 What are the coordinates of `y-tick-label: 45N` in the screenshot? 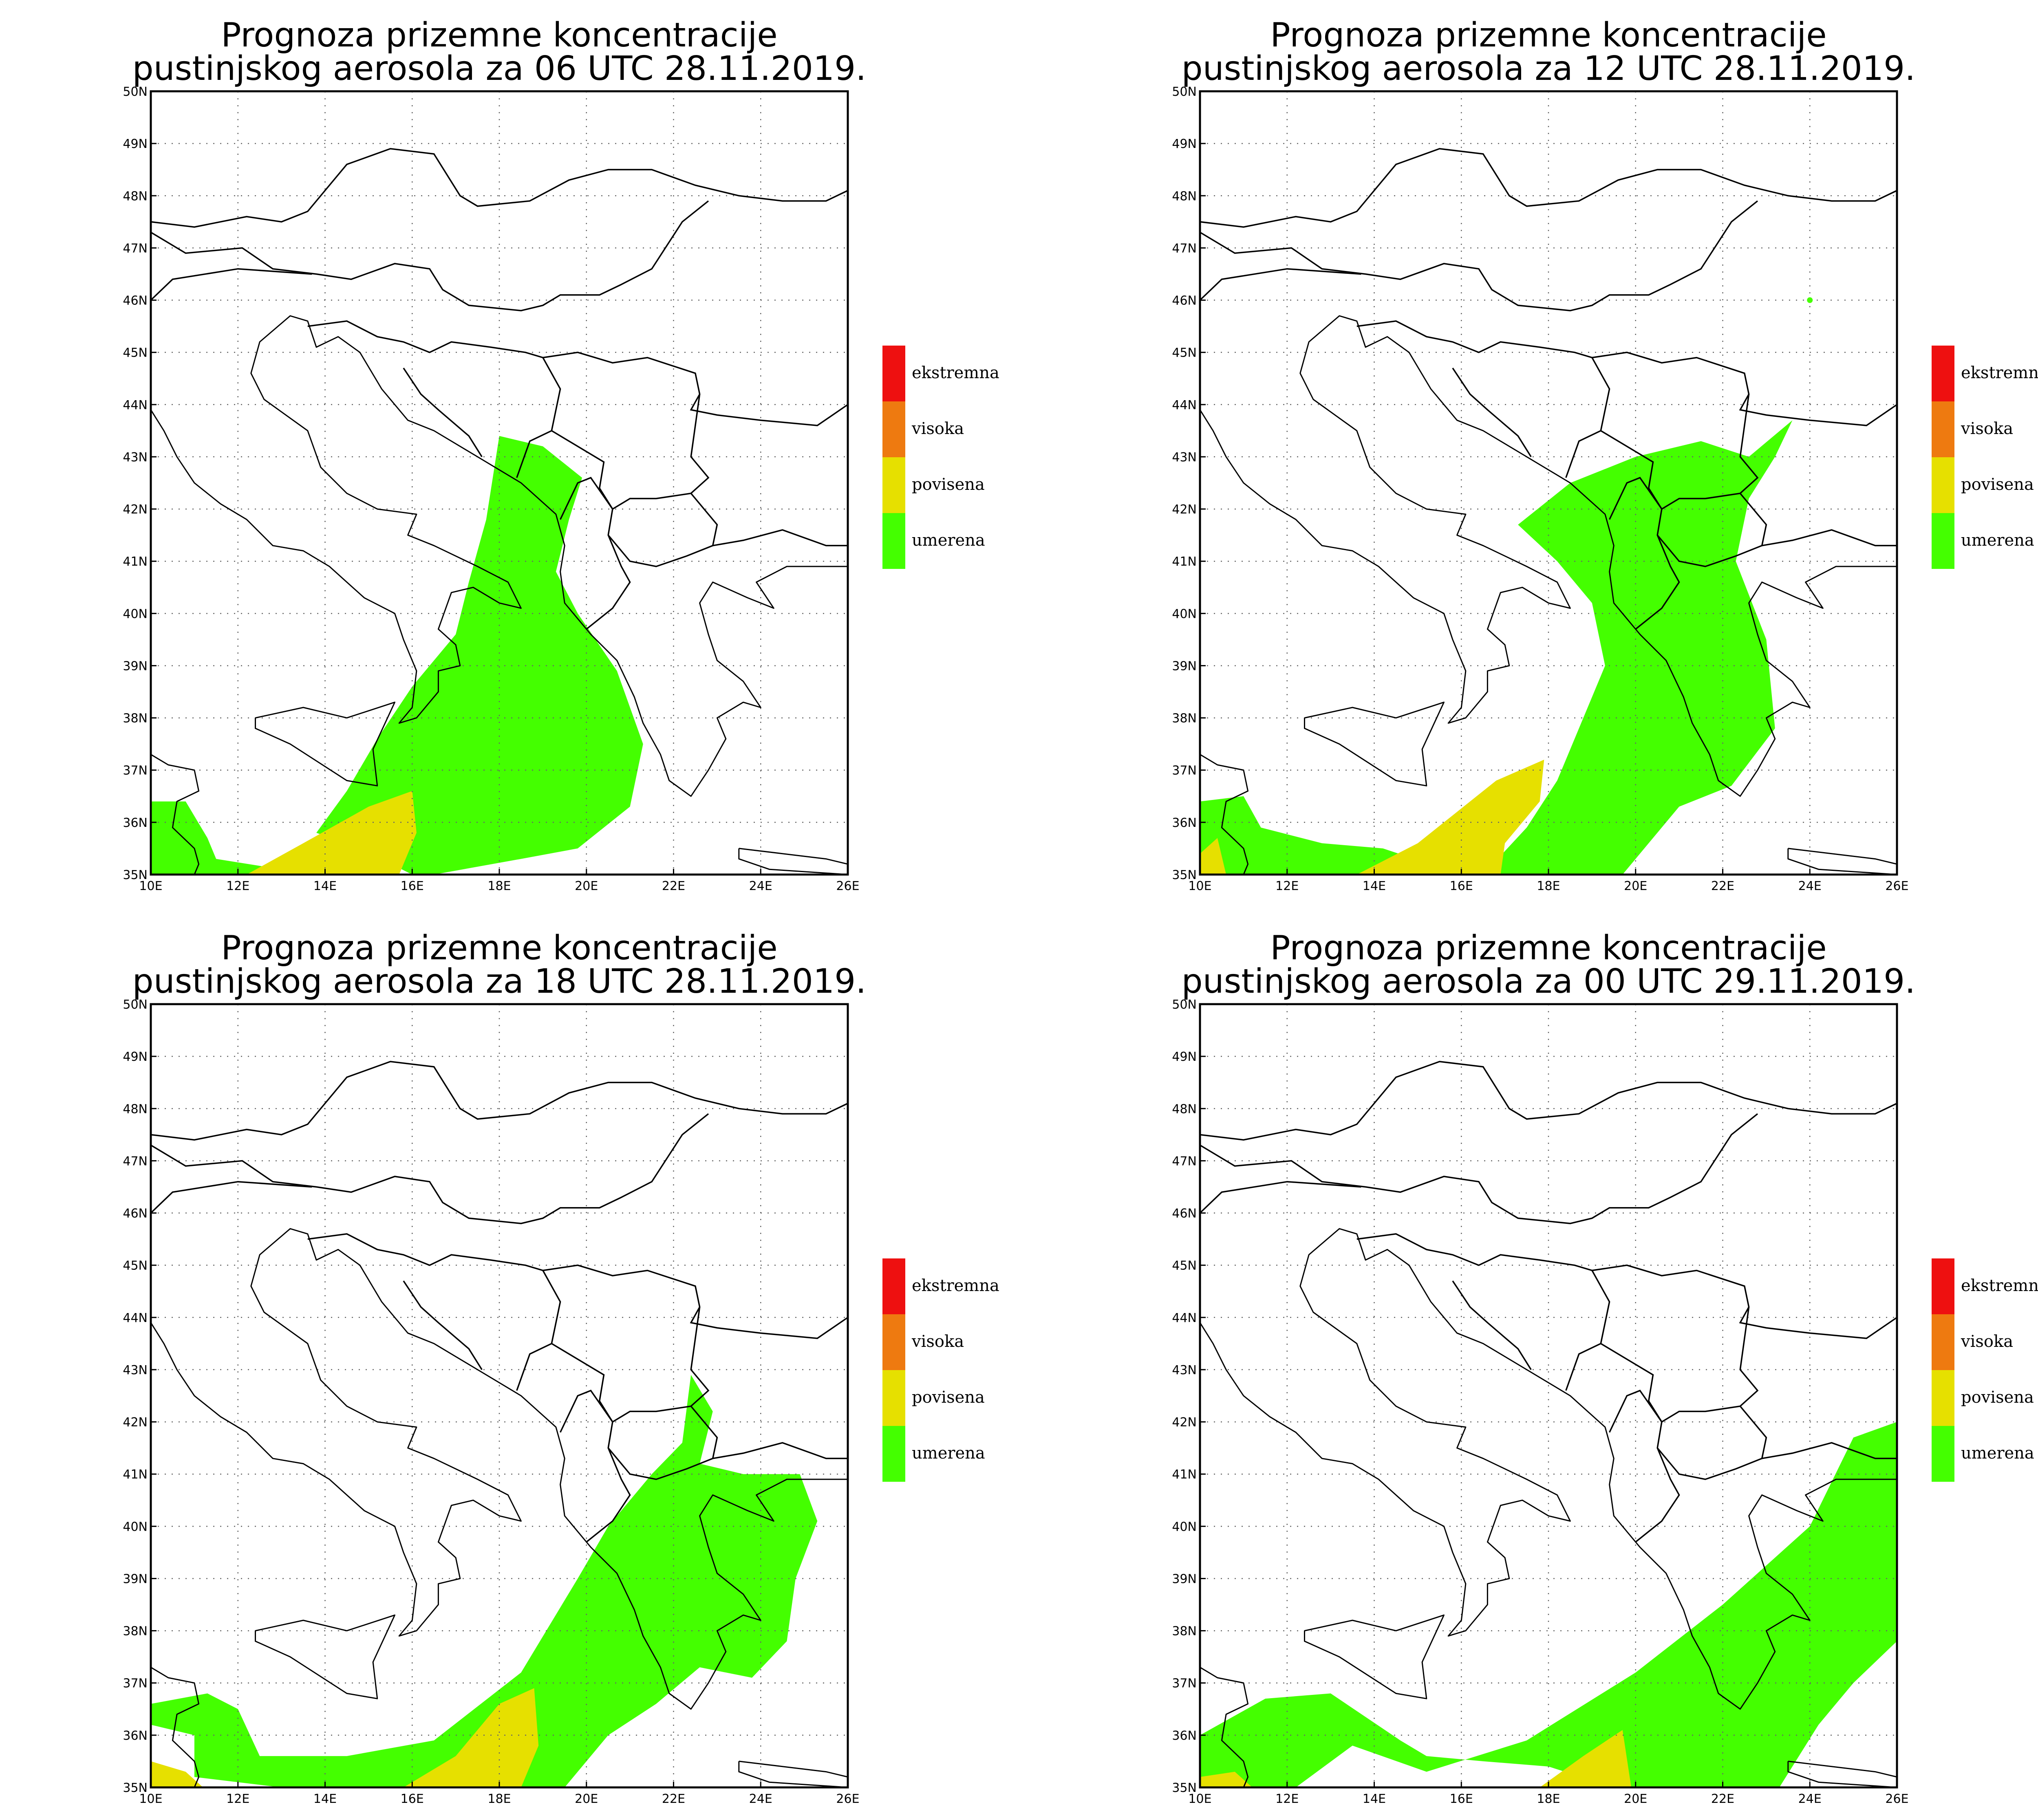 It's located at (1185, 1266).